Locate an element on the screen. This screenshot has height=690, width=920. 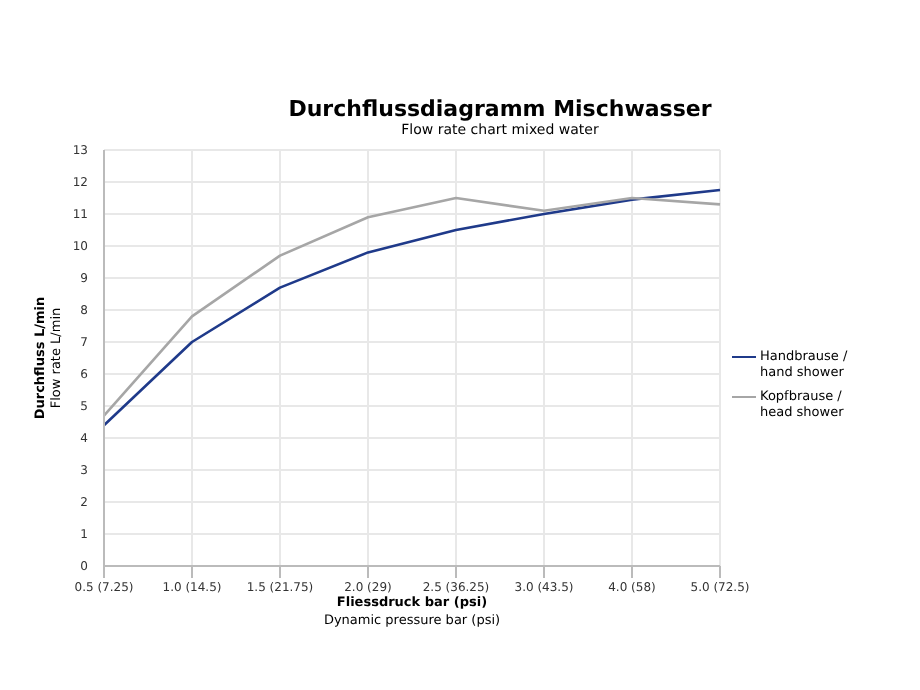
chart-title: Durchflussdiagramm Mischwasser is located at coordinates (500, 109).